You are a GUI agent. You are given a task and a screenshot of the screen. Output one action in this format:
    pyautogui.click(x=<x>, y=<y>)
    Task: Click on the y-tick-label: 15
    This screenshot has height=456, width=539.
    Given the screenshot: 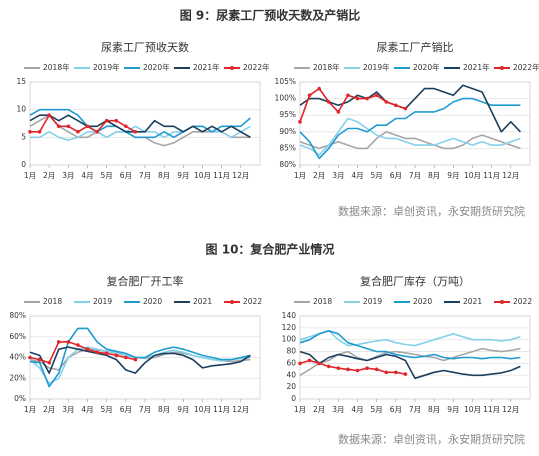 What is the action you would take?
    pyautogui.click(x=21, y=81)
    